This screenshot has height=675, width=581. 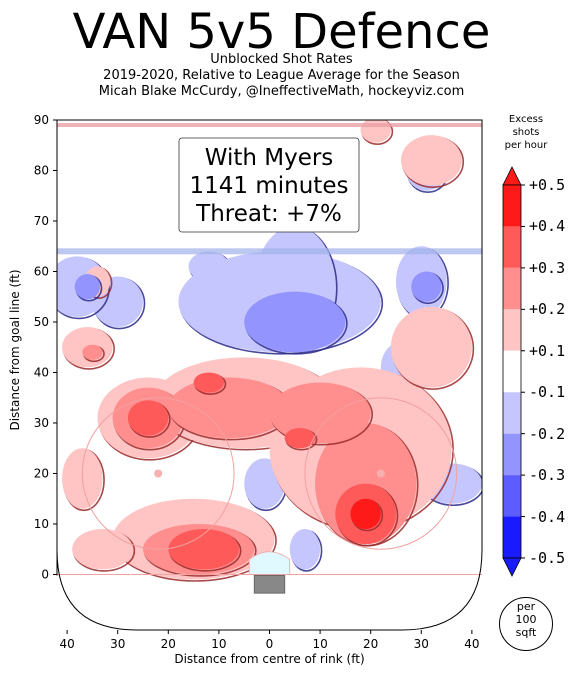 What do you see at coordinates (15, 349) in the screenshot?
I see `y-axis-label: Distance from goal line (ft)` at bounding box center [15, 349].